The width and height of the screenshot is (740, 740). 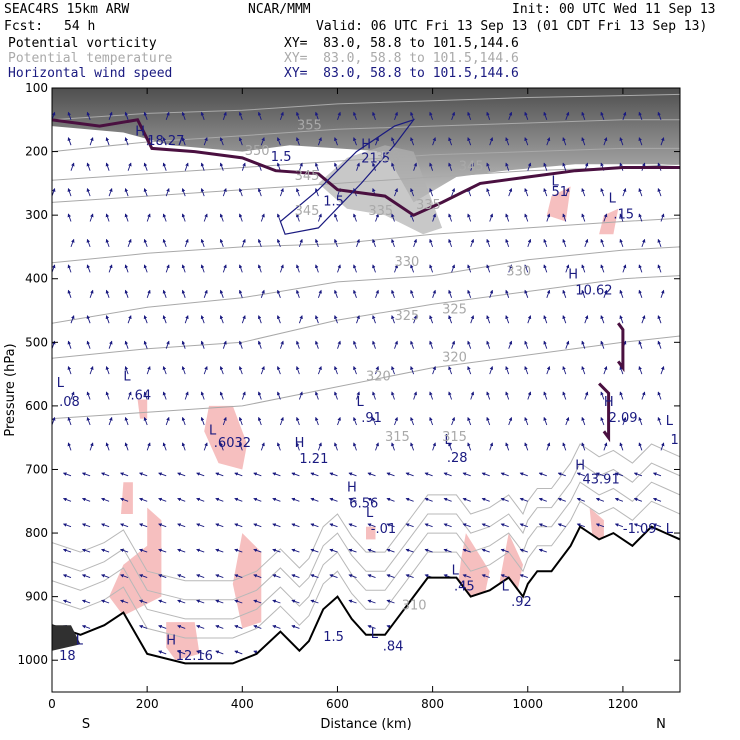 What do you see at coordinates (67, 9) in the screenshot?
I see `model-name: SEAC4RS 15km ARW` at bounding box center [67, 9].